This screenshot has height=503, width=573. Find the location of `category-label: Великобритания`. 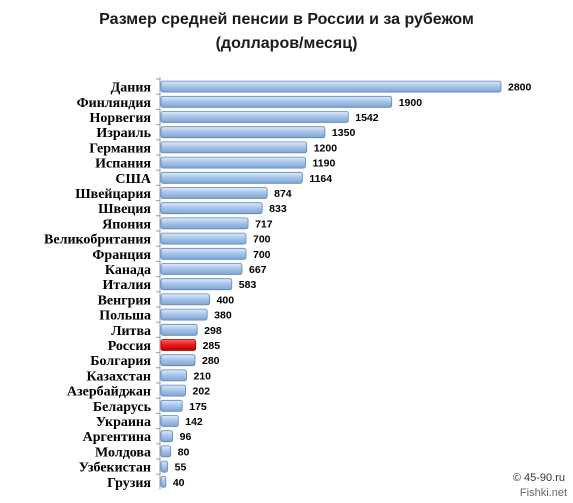

category-label: Великобритания is located at coordinates (97, 240).